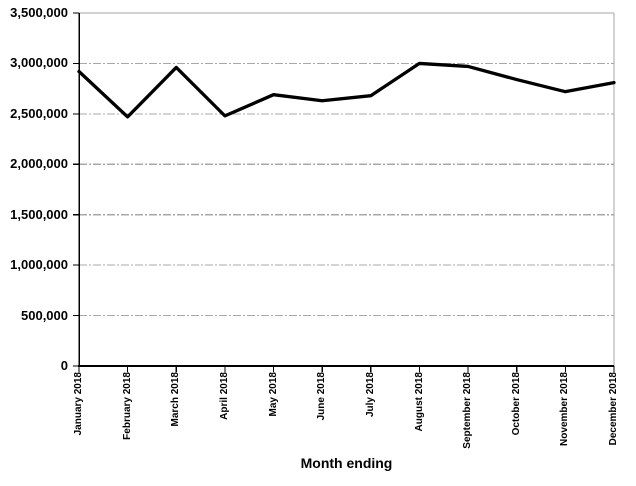 Image resolution: width=636 pixels, height=486 pixels. Describe the element at coordinates (346, 463) in the screenshot. I see `x-axis-title: Month ending` at that location.